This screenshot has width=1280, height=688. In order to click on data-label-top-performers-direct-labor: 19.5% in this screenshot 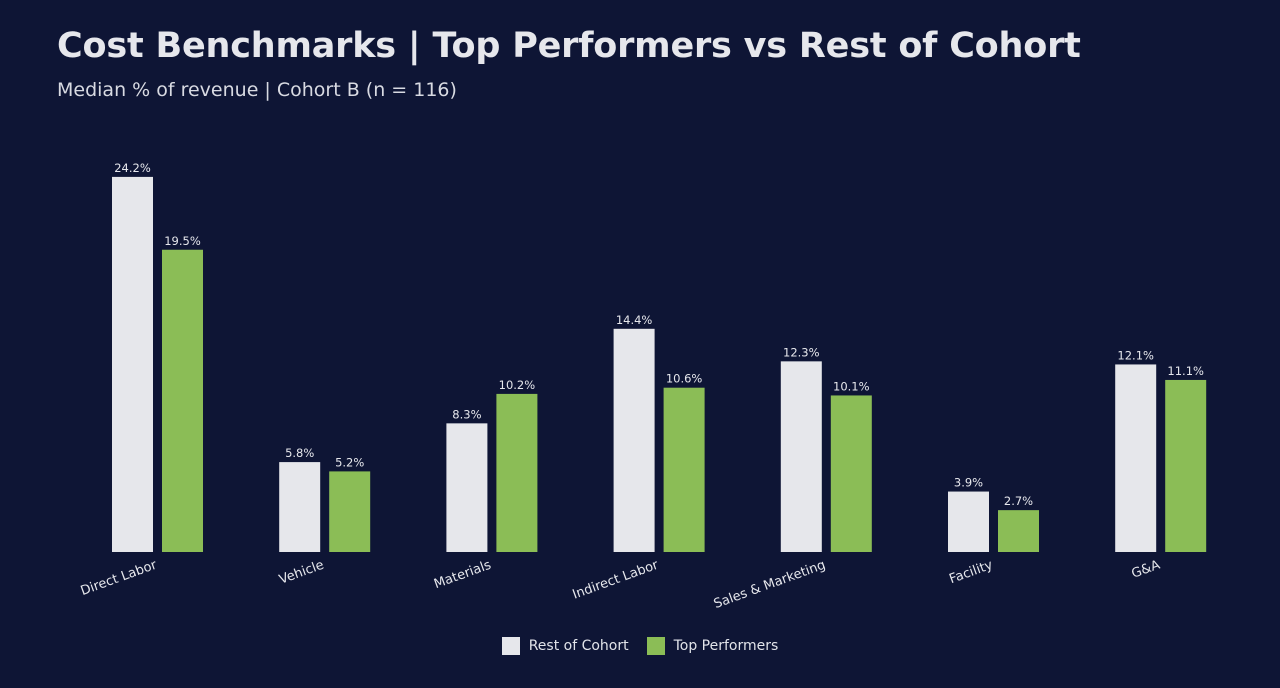, I will do `click(182, 241)`.